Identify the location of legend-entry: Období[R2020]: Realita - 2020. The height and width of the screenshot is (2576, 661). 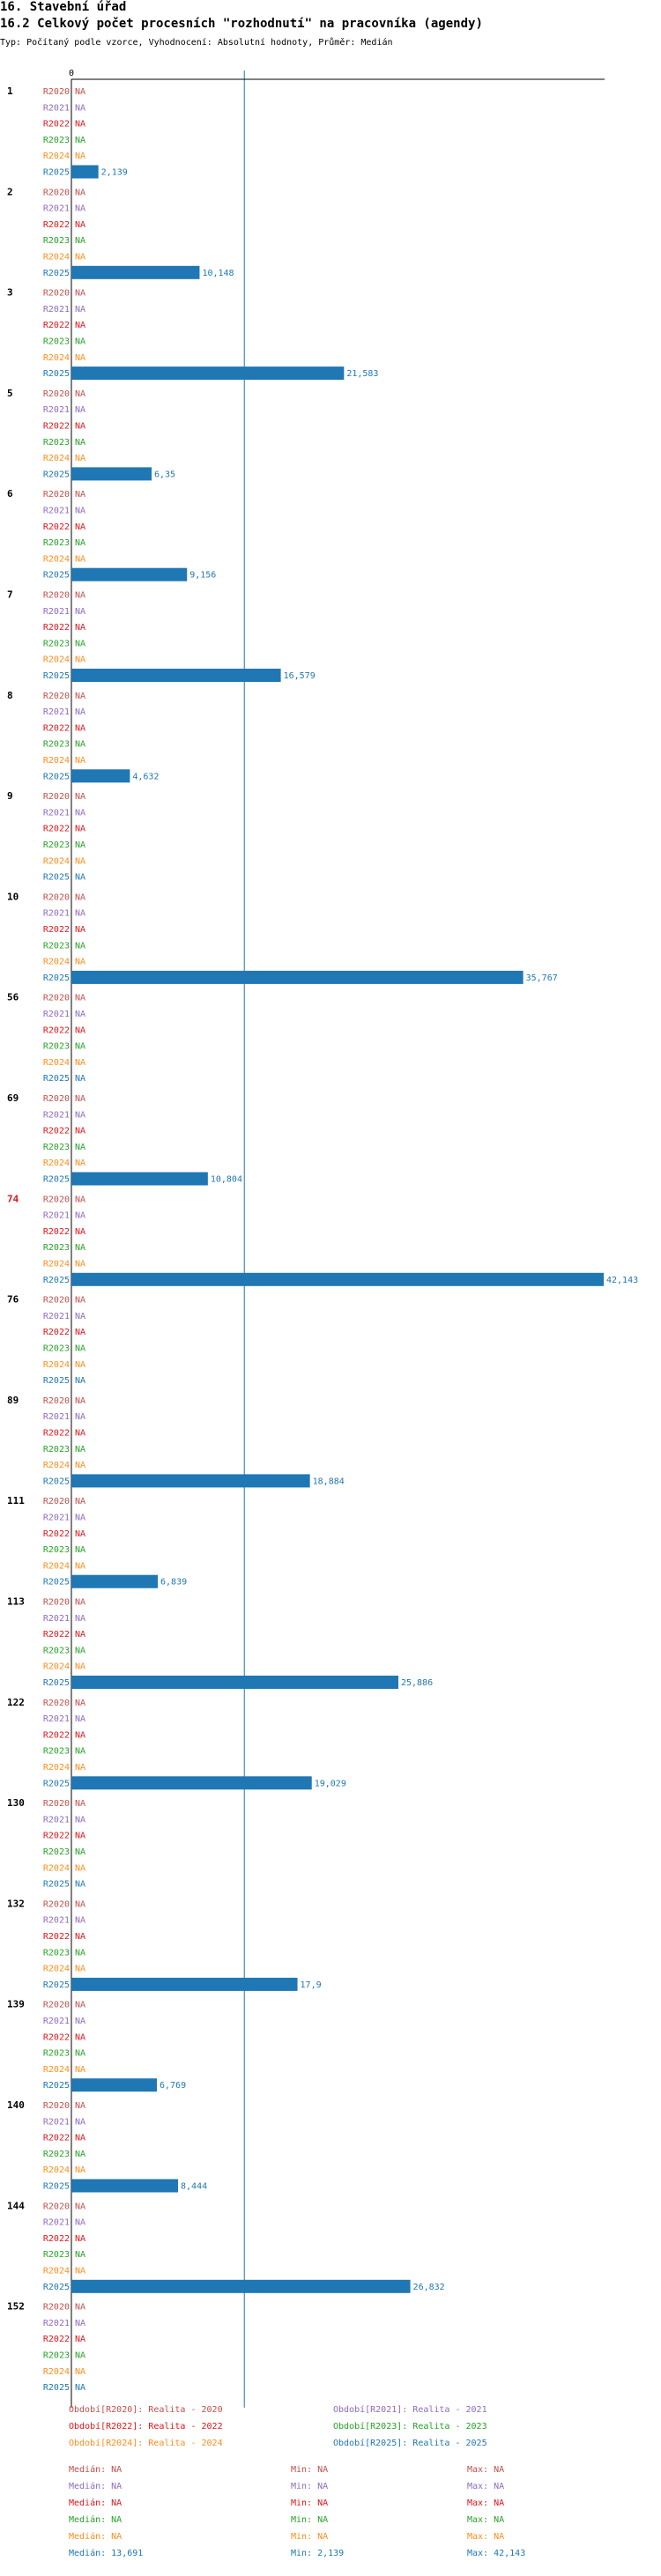
(146, 2409).